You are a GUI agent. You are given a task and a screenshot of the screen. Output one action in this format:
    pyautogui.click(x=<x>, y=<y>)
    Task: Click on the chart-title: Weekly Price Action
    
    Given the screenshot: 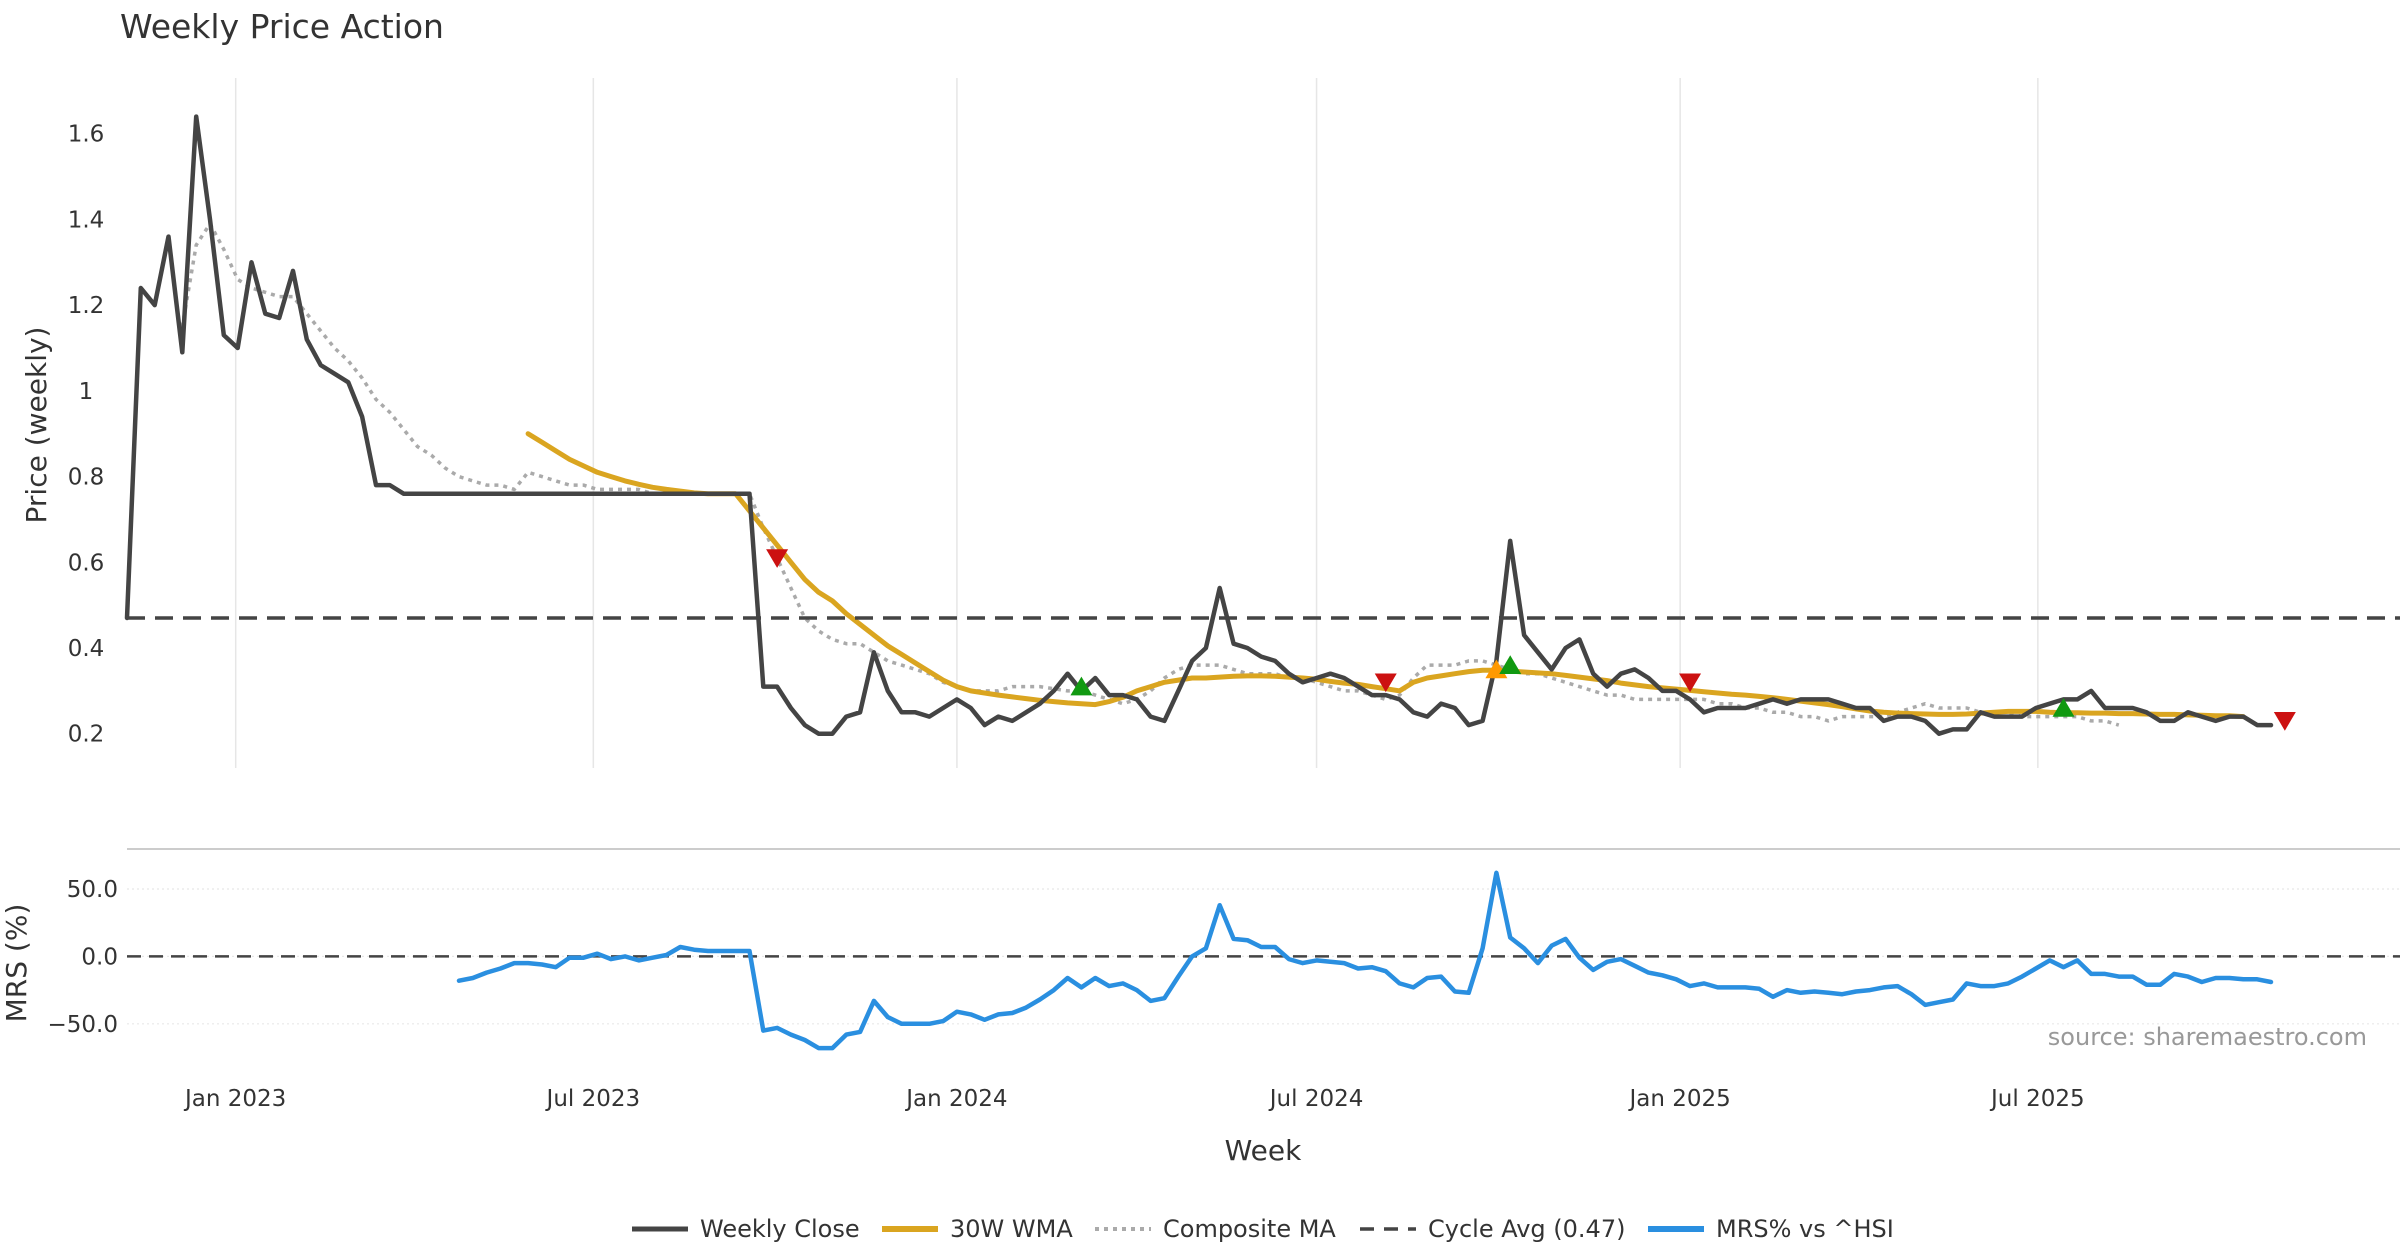 What is the action you would take?
    pyautogui.click(x=282, y=26)
    